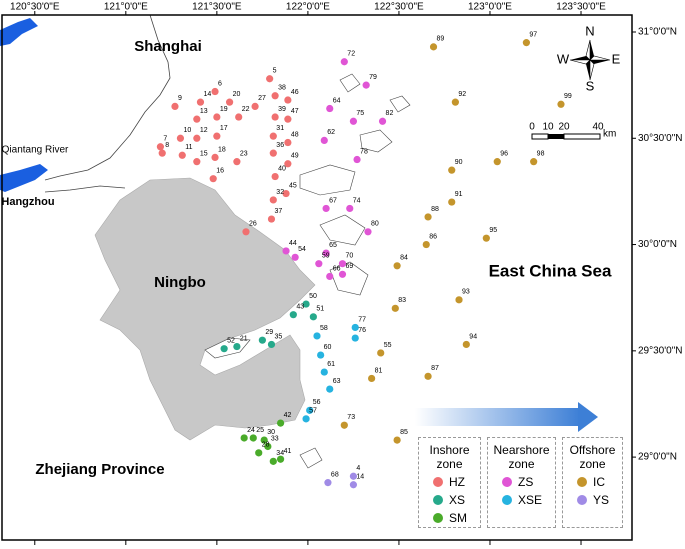 The image size is (685, 549). What do you see at coordinates (349, 256) in the screenshot?
I see `station-label: 70` at bounding box center [349, 256].